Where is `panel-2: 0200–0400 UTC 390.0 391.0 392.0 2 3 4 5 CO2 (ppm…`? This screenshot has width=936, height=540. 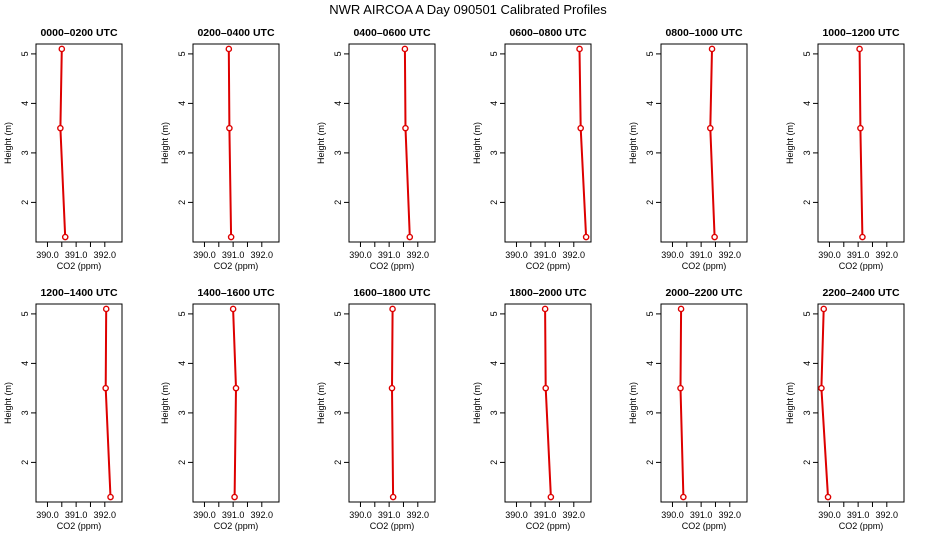
panel-2: 0200–0400 UTC 390.0 391.0 392.0 2 3 4 5 CO2 (ppm… is located at coordinates (220, 149).